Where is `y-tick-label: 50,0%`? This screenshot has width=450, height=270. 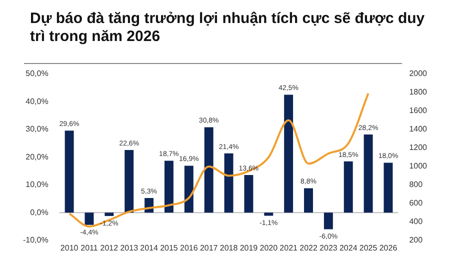 y-tick-label: 50,0% is located at coordinates (37, 73).